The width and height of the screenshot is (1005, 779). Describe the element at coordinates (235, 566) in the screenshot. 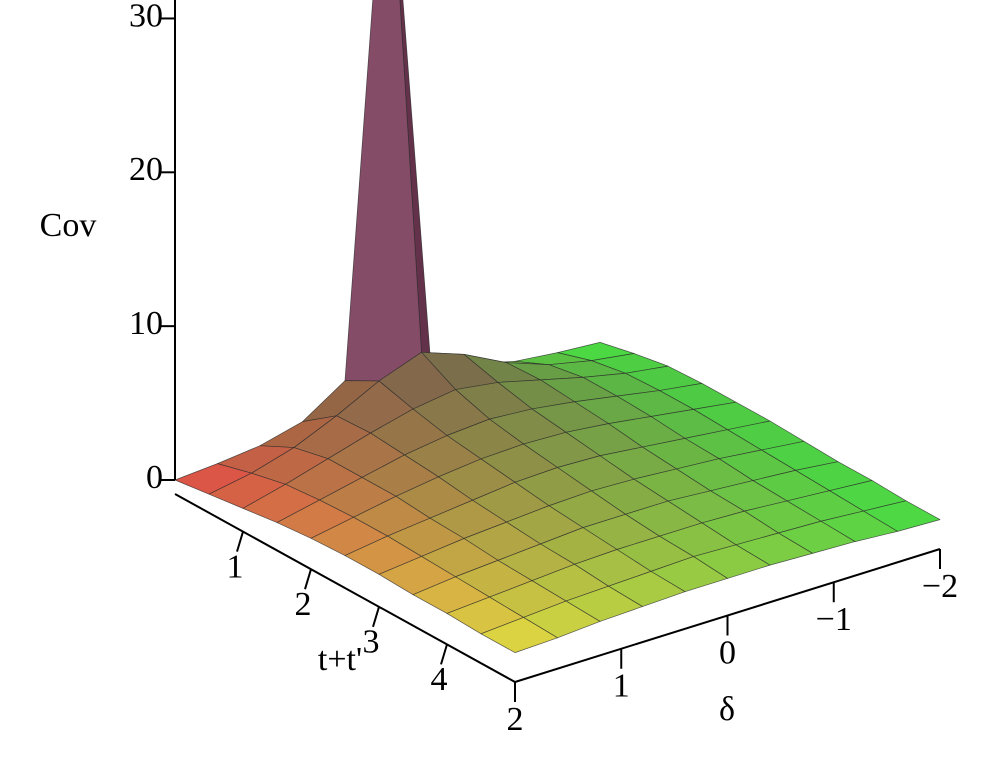

I see `x-tick-label: 1` at that location.